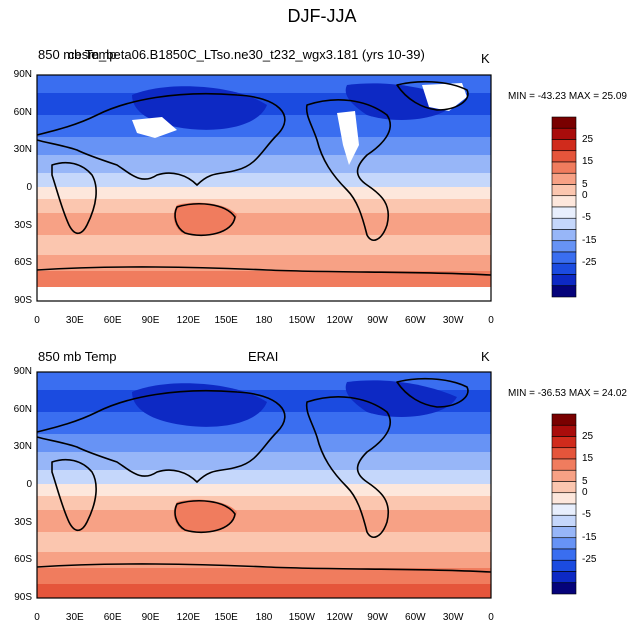  I want to click on panel1-x-tick: 90W, so click(377, 320).